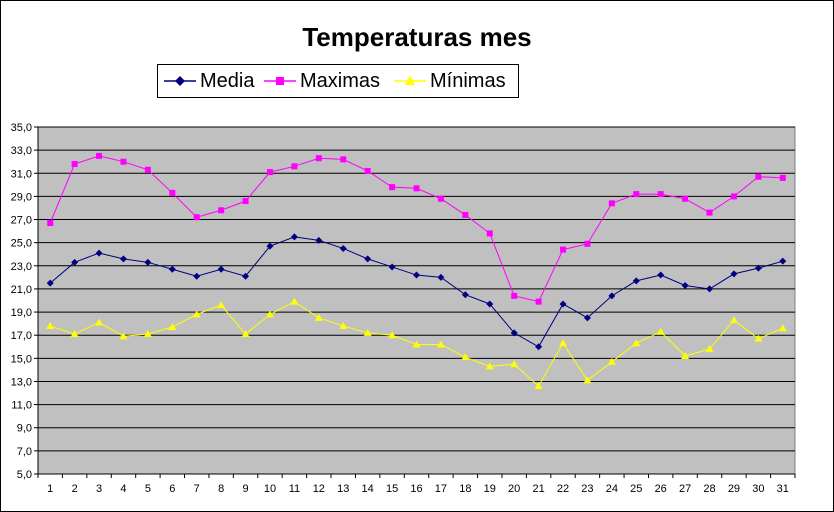  What do you see at coordinates (21, 313) in the screenshot?
I see `y-tick-label: 19,0` at bounding box center [21, 313].